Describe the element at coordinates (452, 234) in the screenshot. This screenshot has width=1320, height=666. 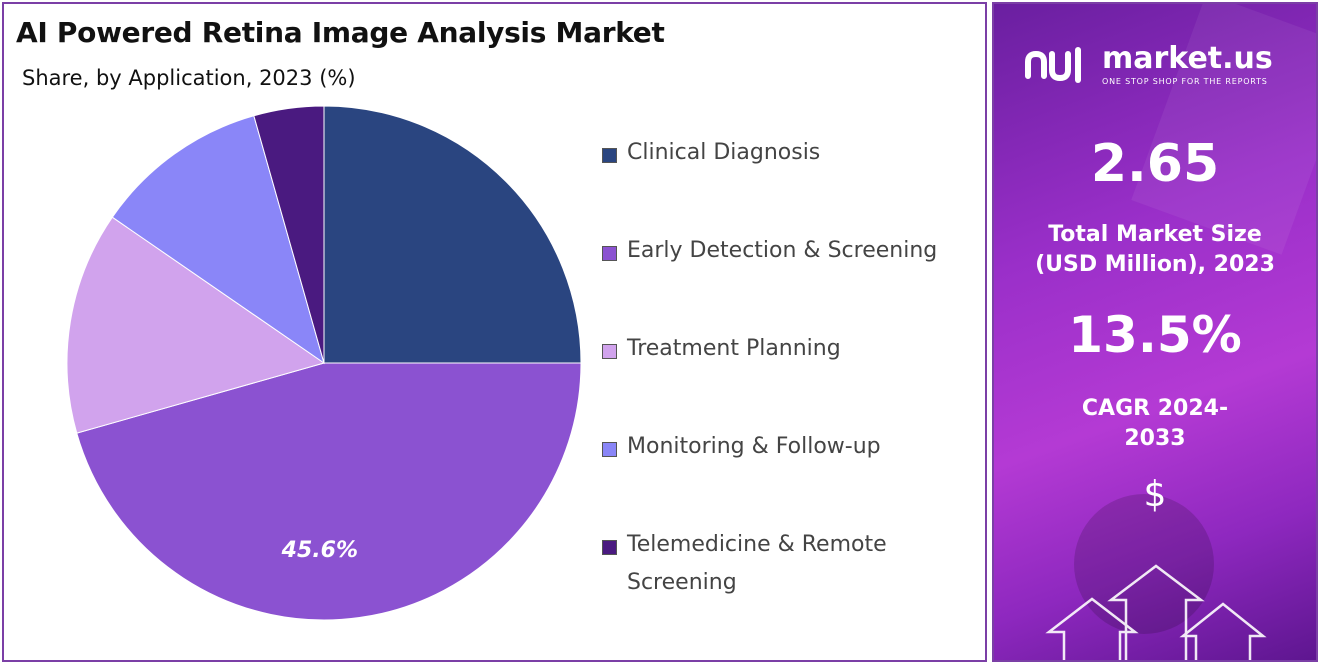
I see `pie-slice-clinical-diagnosis` at that location.